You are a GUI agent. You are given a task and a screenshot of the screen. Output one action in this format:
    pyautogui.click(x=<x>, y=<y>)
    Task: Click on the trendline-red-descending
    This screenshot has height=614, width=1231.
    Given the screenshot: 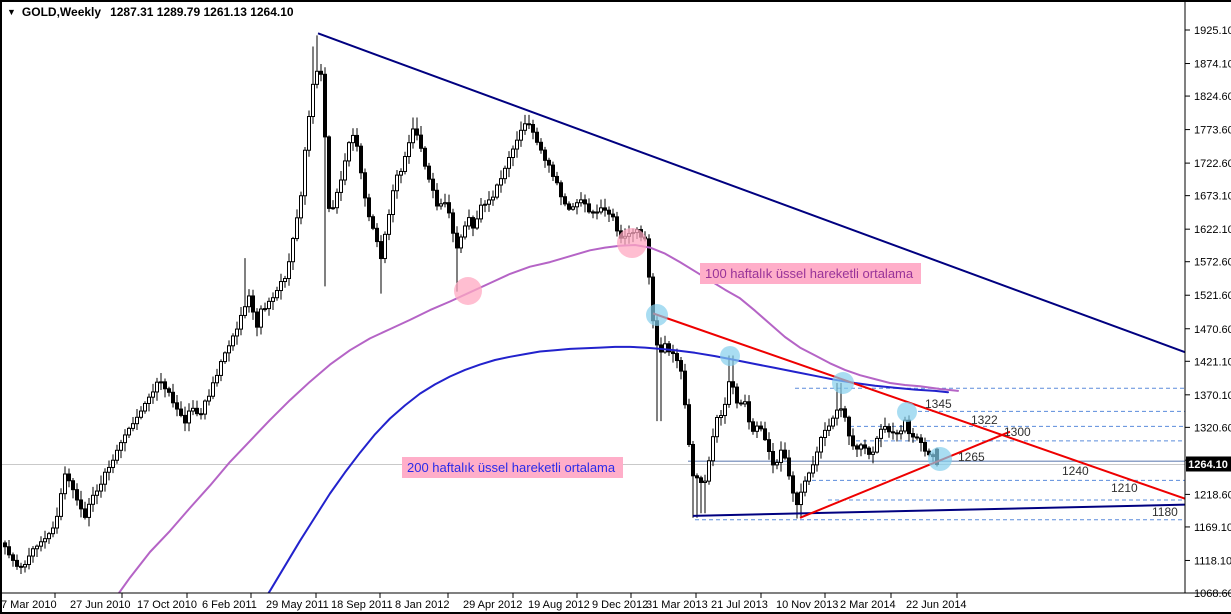 What is the action you would take?
    pyautogui.click(x=918, y=406)
    